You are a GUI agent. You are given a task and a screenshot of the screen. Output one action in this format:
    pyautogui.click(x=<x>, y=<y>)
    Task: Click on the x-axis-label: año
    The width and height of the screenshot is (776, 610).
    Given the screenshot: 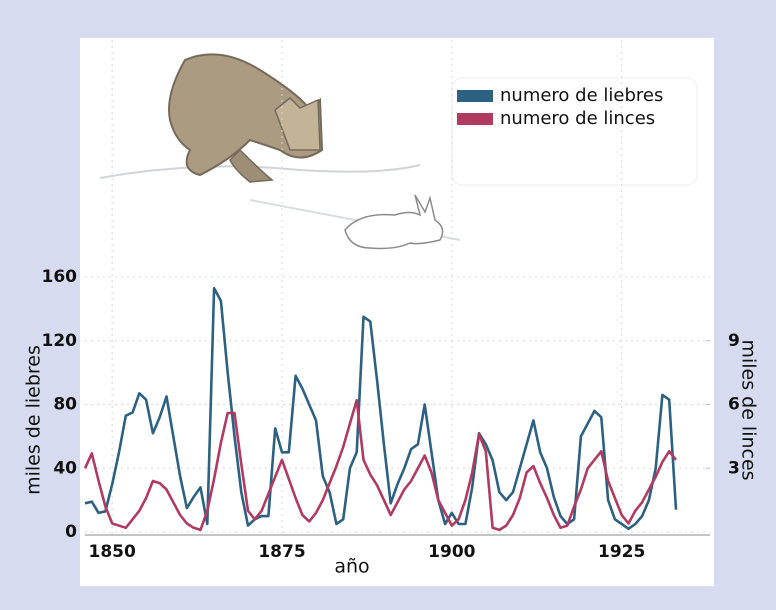 What is the action you would take?
    pyautogui.click(x=351, y=567)
    